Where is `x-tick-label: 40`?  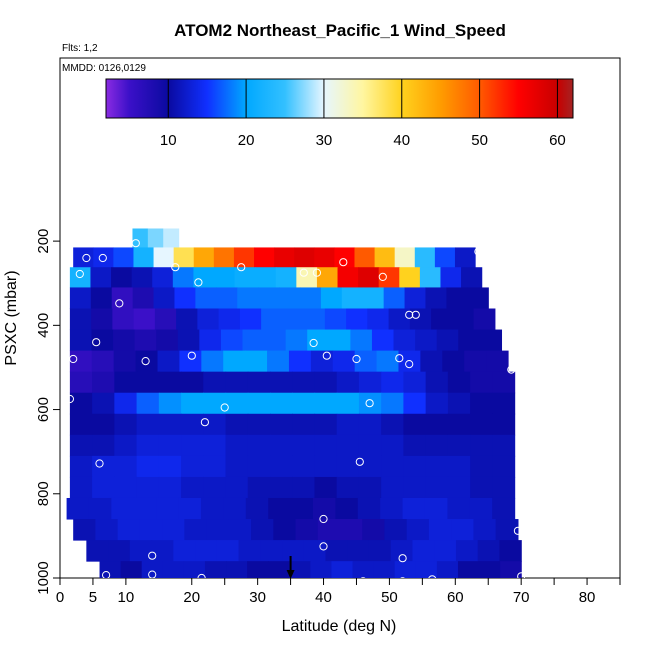
x-tick-label: 40 is located at coordinates (323, 597).